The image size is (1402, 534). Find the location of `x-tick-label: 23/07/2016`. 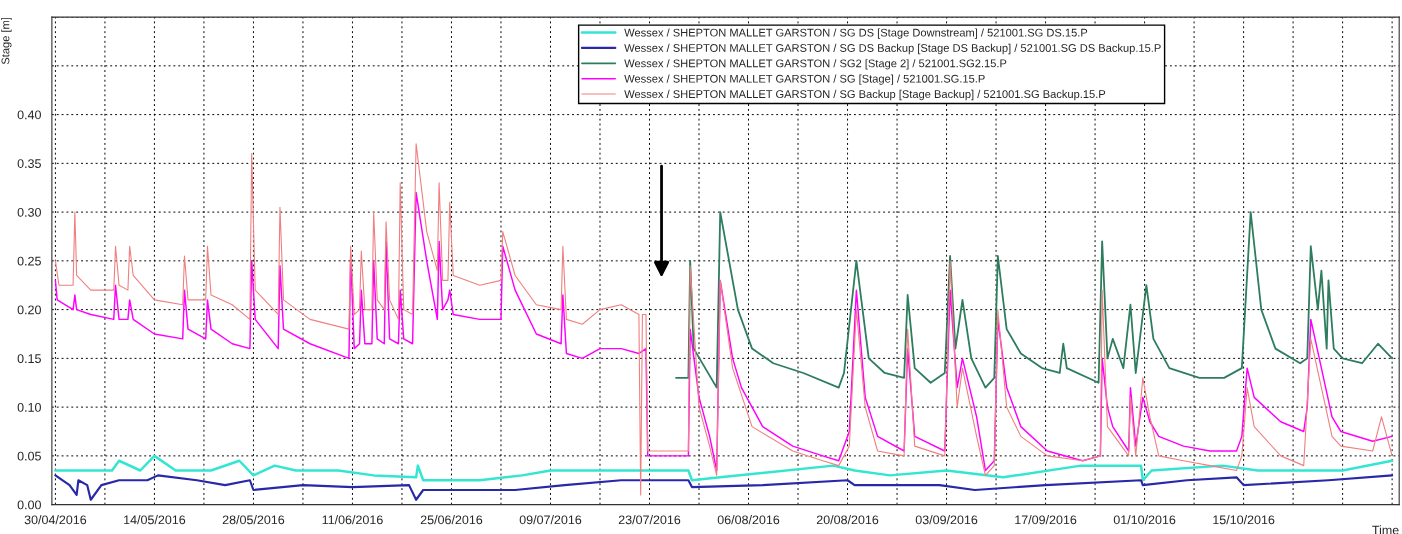

x-tick-label: 23/07/2016 is located at coordinates (649, 520).